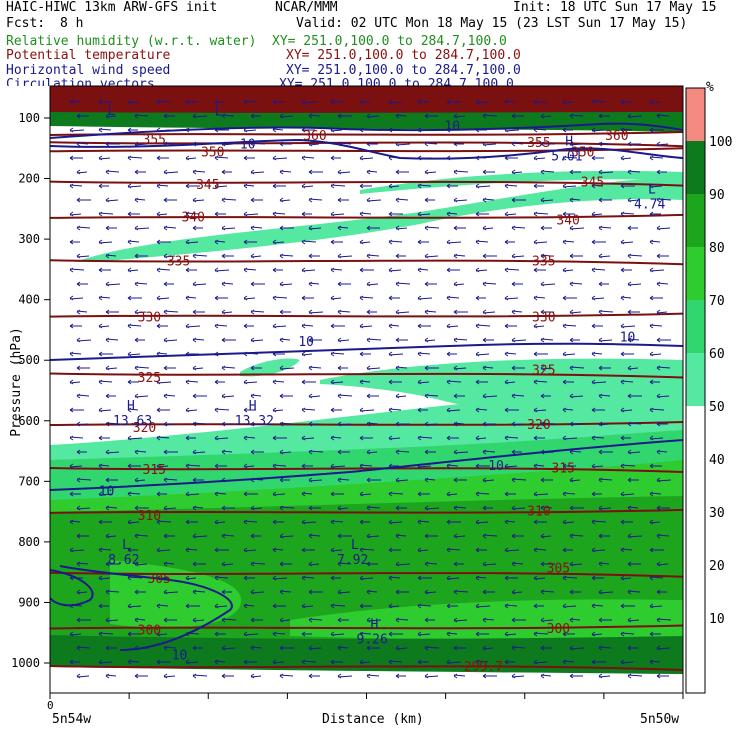 This screenshot has width=740, height=740. Describe the element at coordinates (652, 190) in the screenshot. I see `extremum-symbol: L` at that location.